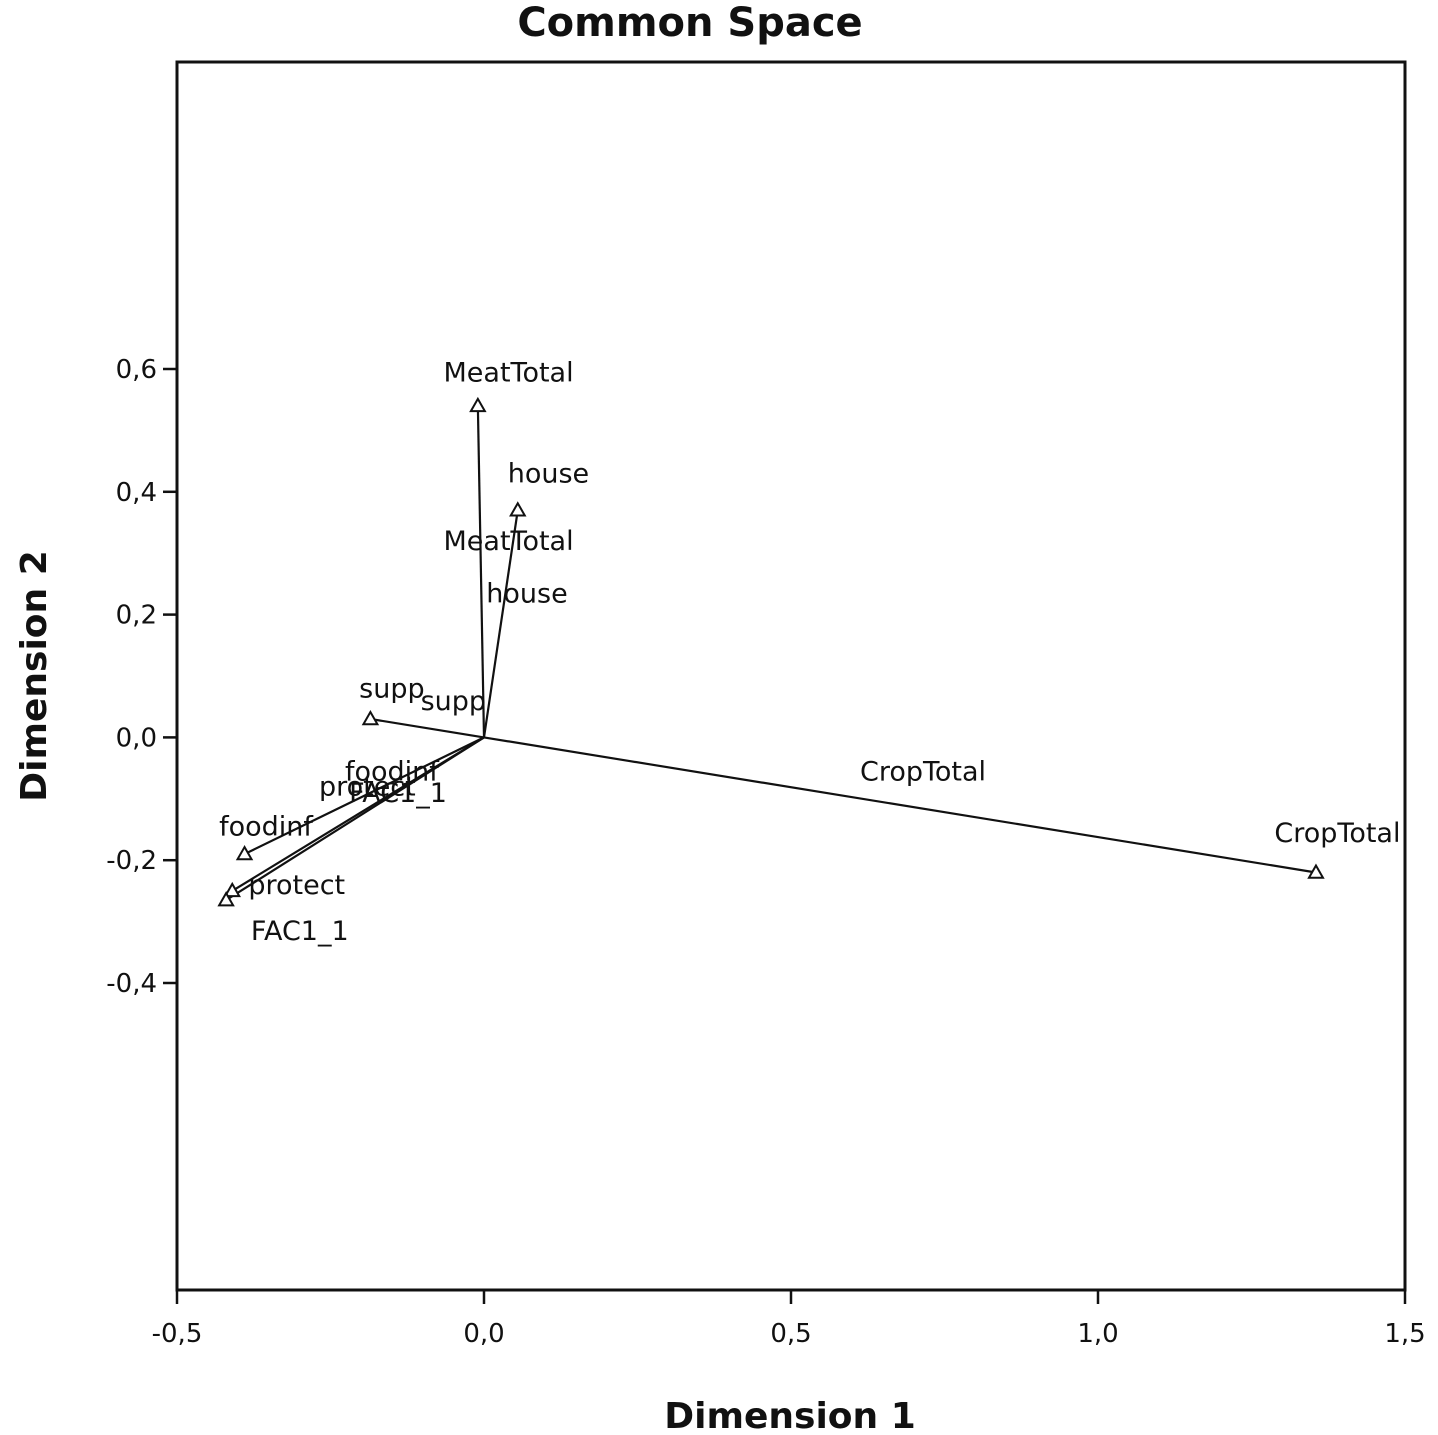  What do you see at coordinates (790, 1334) in the screenshot?
I see `x-tick-label-2: 0,5` at bounding box center [790, 1334].